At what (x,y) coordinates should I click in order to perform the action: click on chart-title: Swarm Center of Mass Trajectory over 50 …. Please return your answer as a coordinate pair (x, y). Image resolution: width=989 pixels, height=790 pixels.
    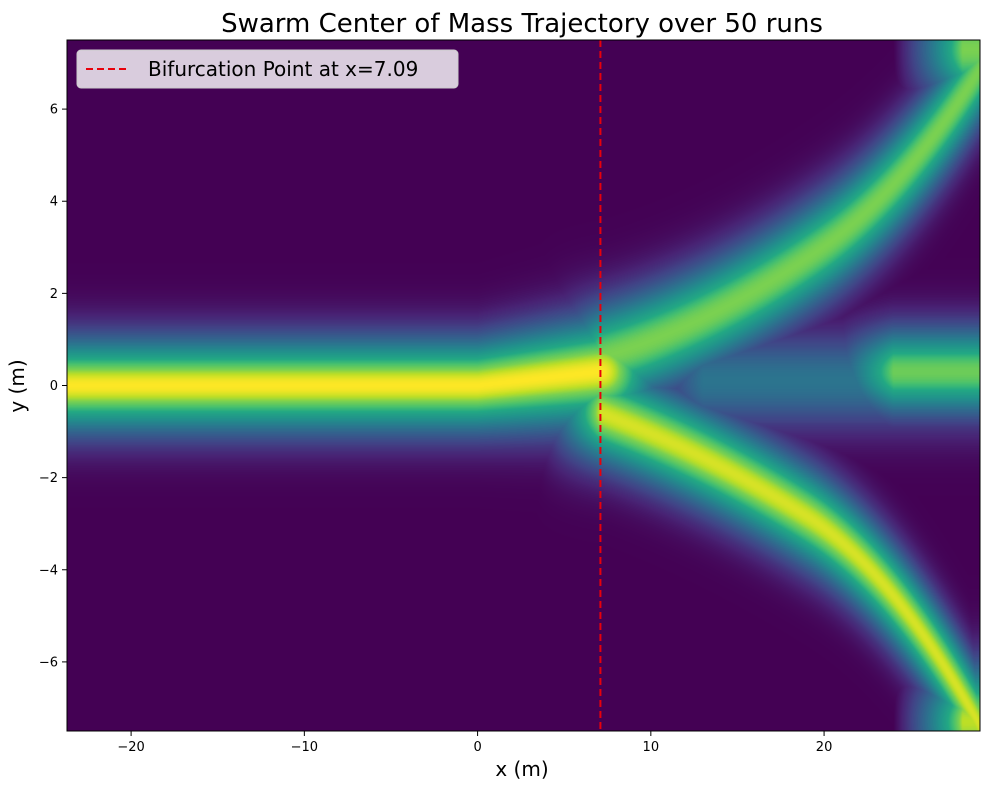
    Looking at the image, I should click on (522, 24).